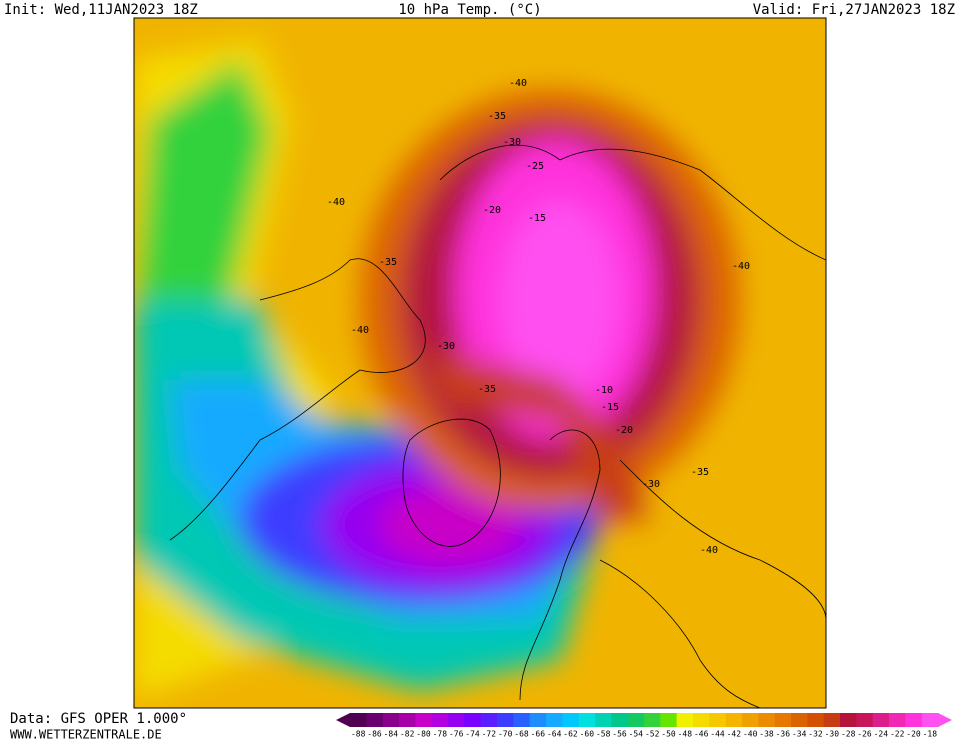 Image resolution: width=959 pixels, height=741 pixels. What do you see at coordinates (407, 734) in the screenshot?
I see `scale-label: -82` at bounding box center [407, 734].